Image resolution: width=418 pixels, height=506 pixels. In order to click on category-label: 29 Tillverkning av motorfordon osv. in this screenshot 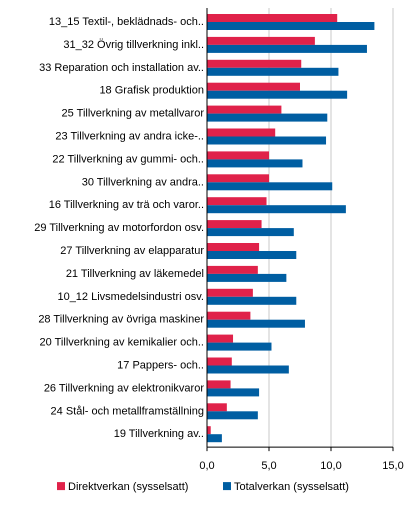, I will do `click(119, 228)`.